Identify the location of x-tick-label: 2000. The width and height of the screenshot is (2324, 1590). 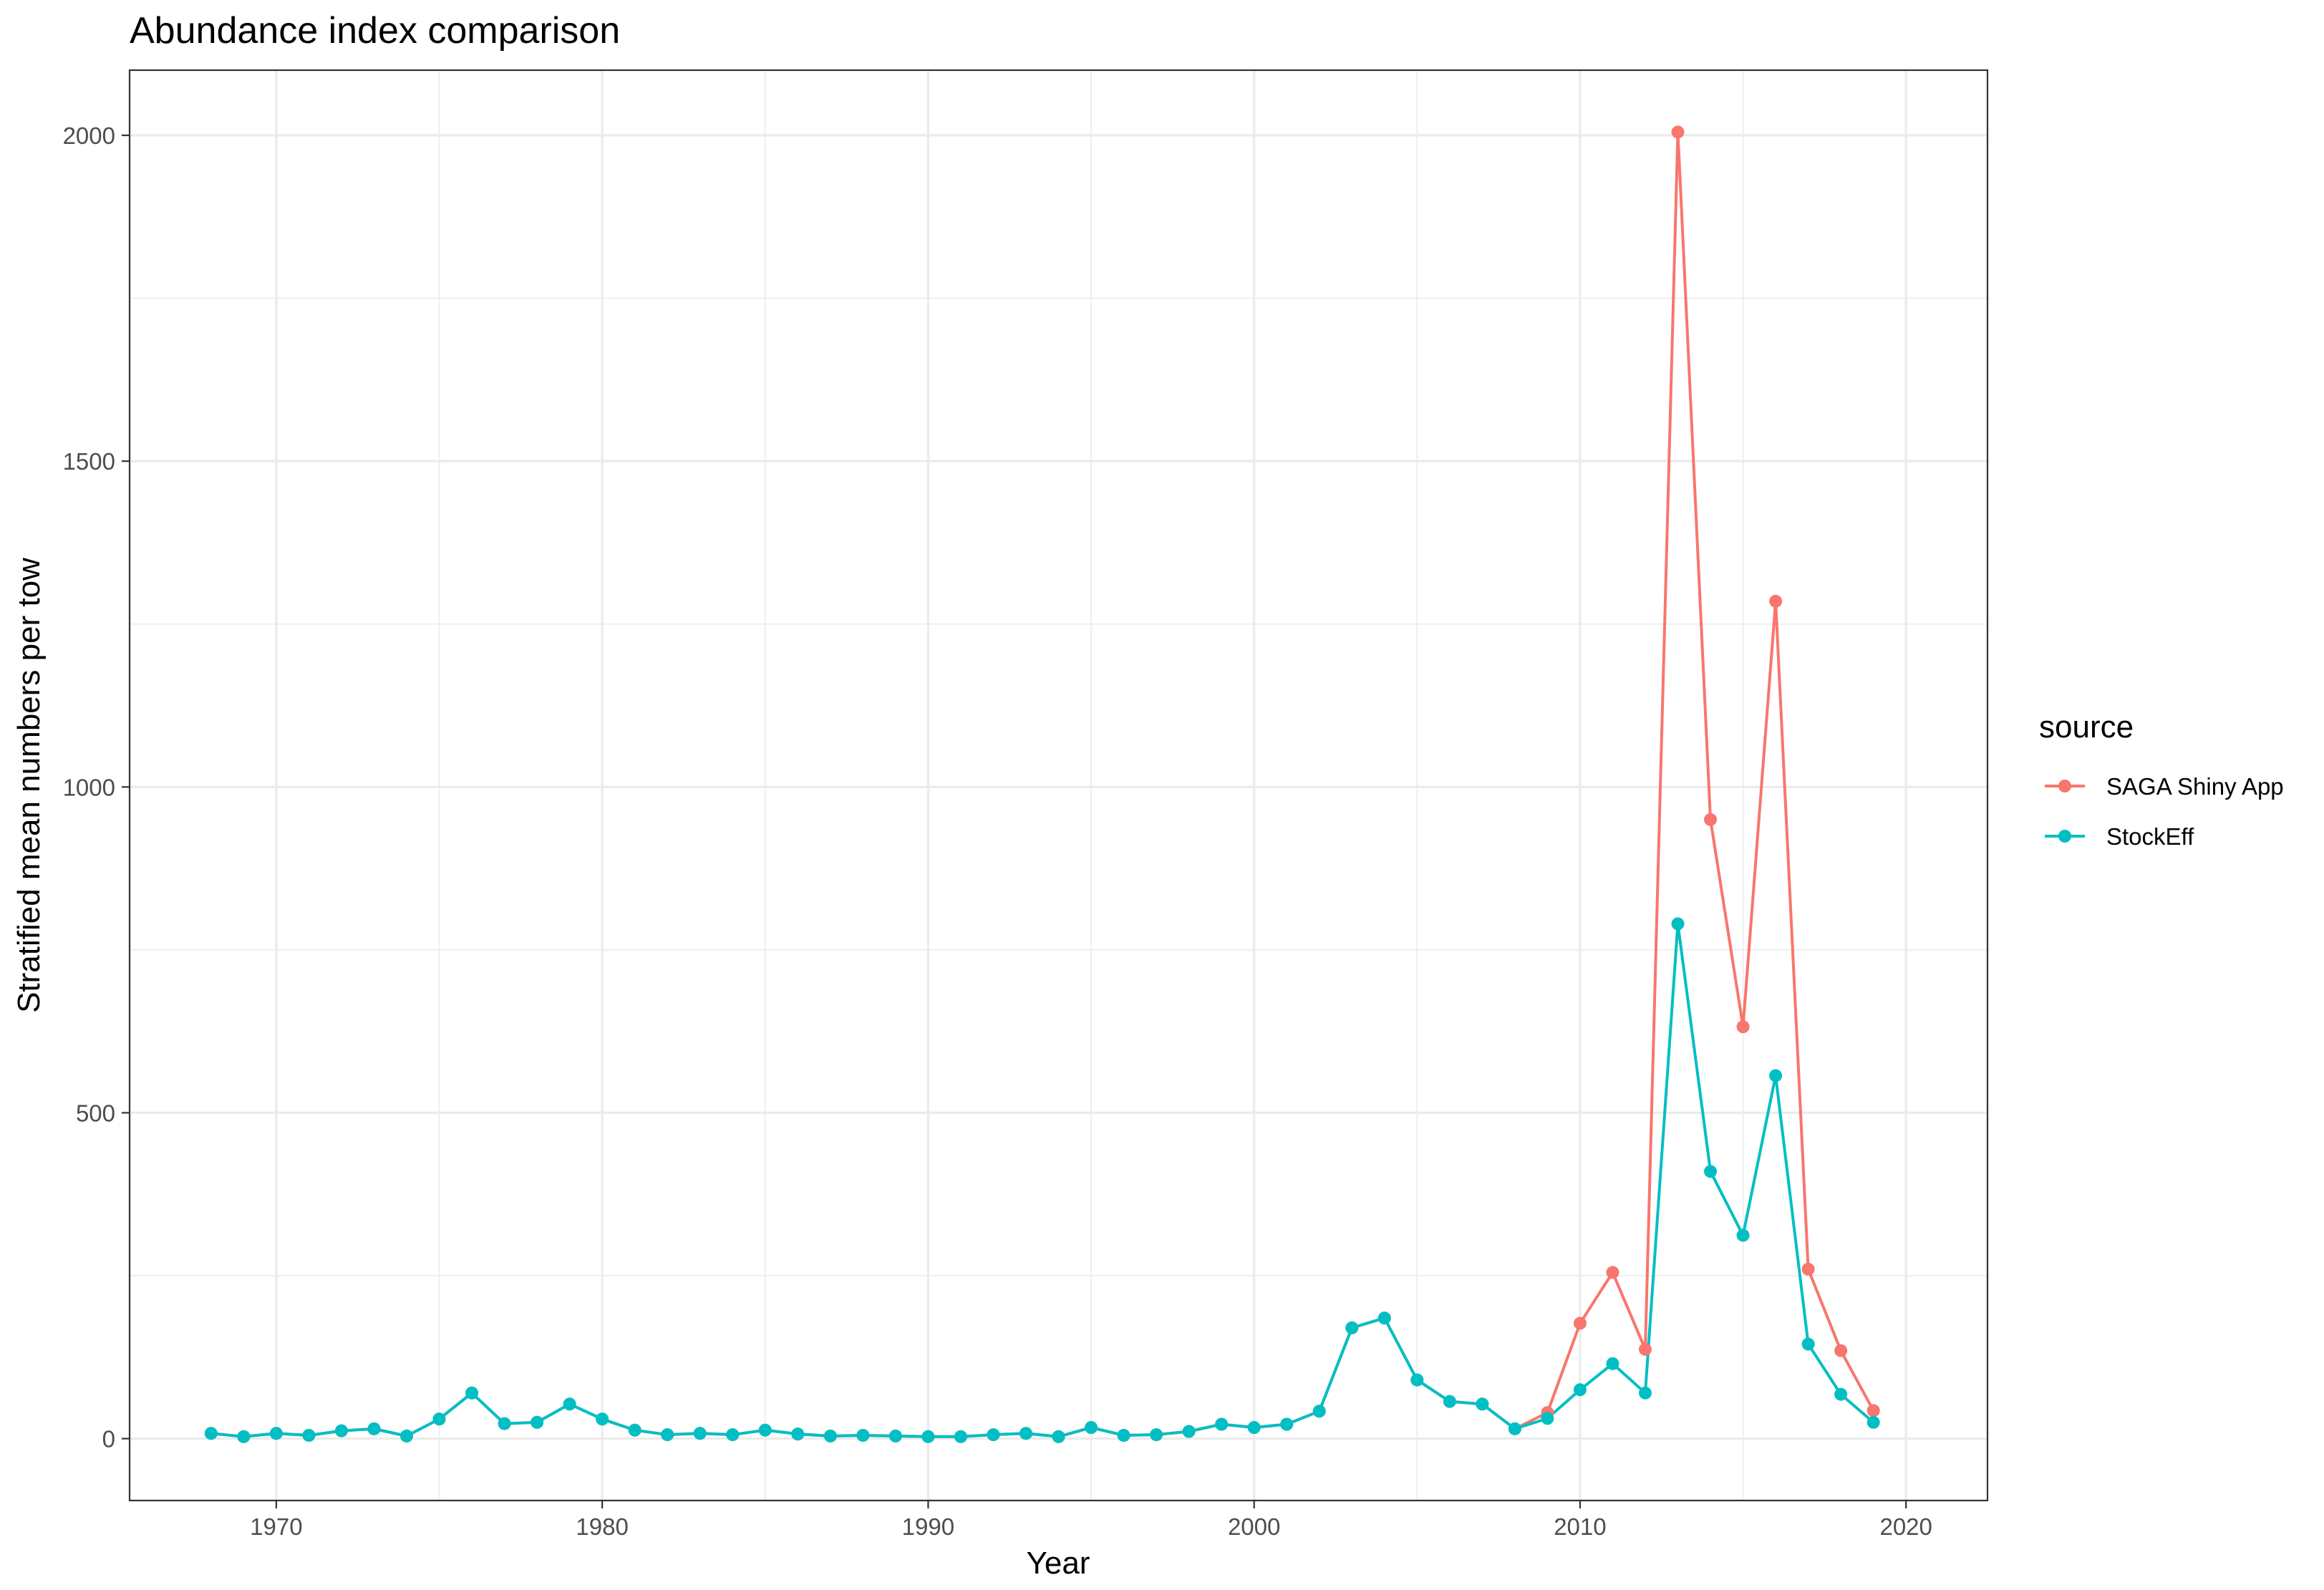
(1254, 1526).